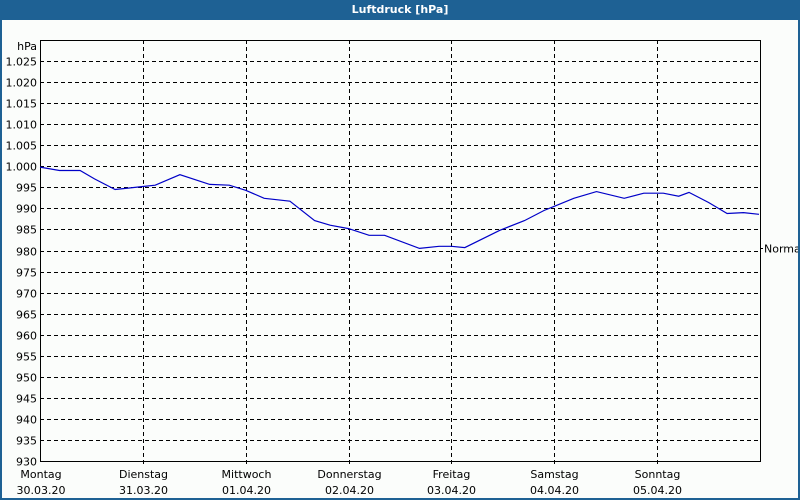 Image resolution: width=800 pixels, height=500 pixels. Describe the element at coordinates (246, 490) in the screenshot. I see `x-tick-date-label: 01.04.20` at that location.